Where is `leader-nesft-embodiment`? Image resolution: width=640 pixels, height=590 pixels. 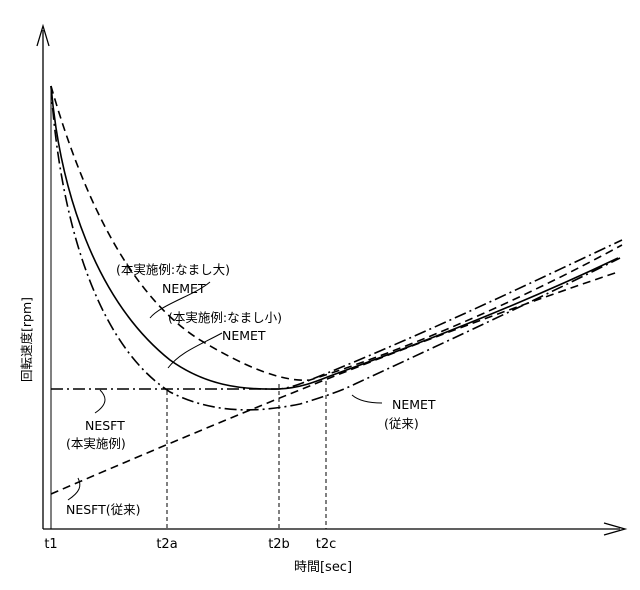 leader-nesft-embodiment is located at coordinates (100, 401).